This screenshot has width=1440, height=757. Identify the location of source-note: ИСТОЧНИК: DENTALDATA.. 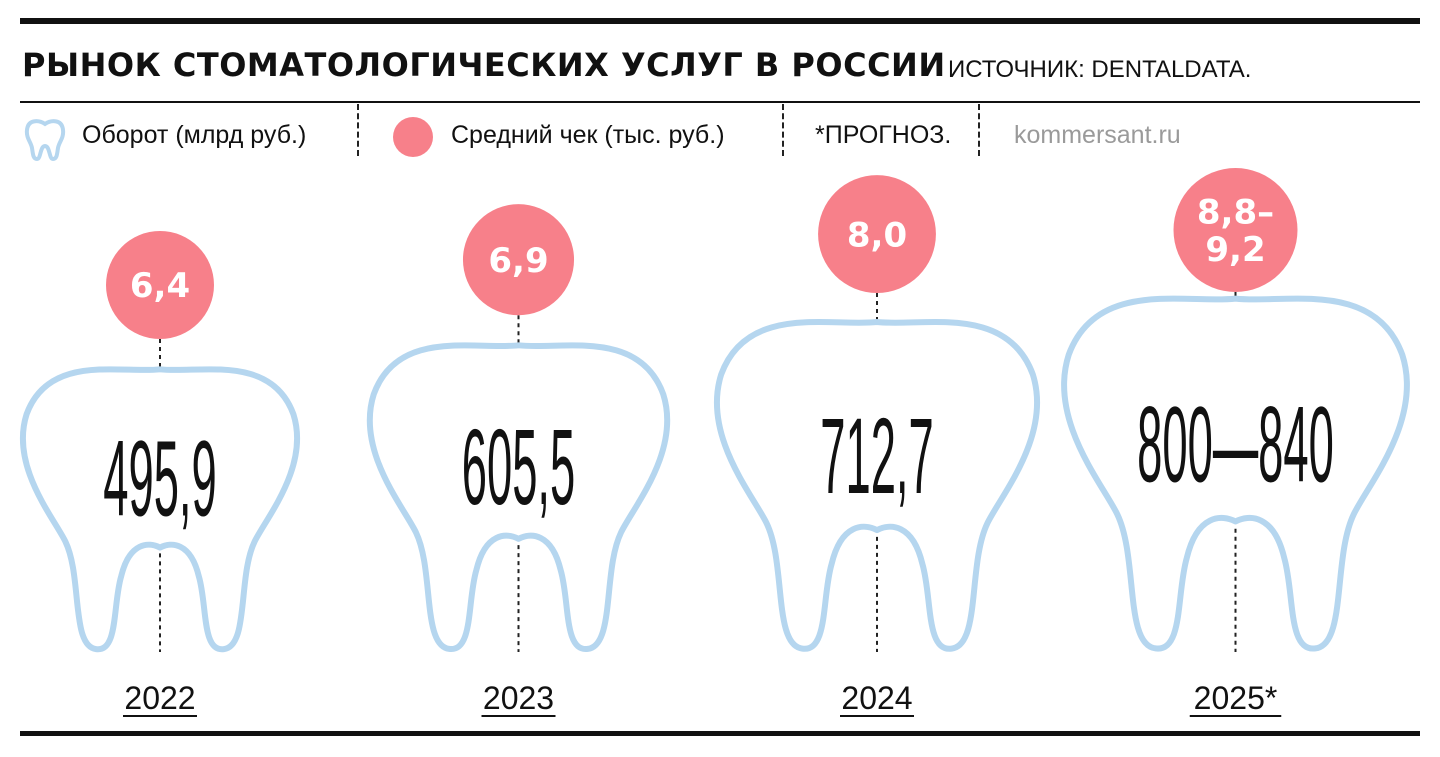
(1100, 69).